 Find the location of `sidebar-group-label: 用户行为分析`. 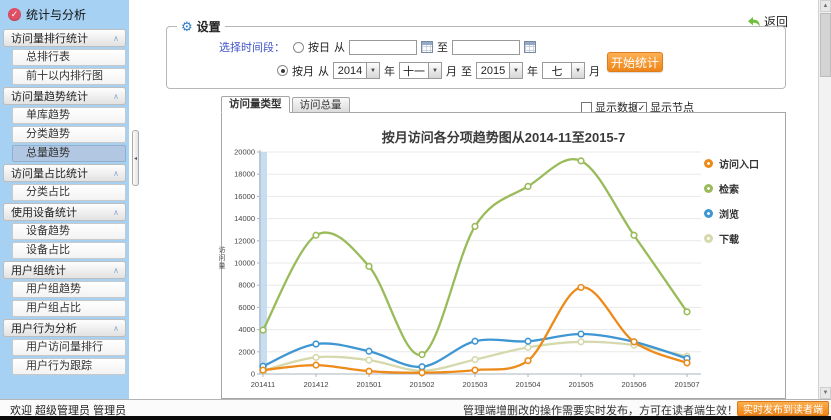

sidebar-group-label: 用户行为分析 is located at coordinates (44, 329).